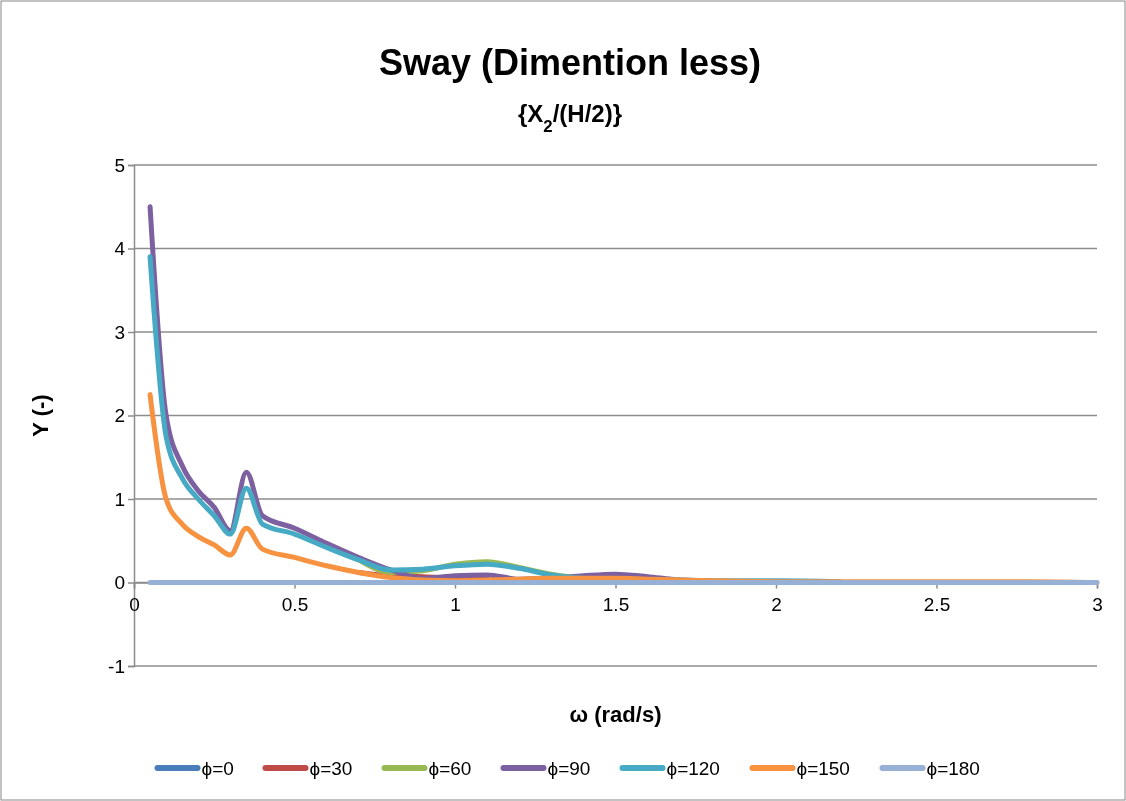  Describe the element at coordinates (331, 768) in the screenshot. I see `legend-label: ϕ=30` at that location.